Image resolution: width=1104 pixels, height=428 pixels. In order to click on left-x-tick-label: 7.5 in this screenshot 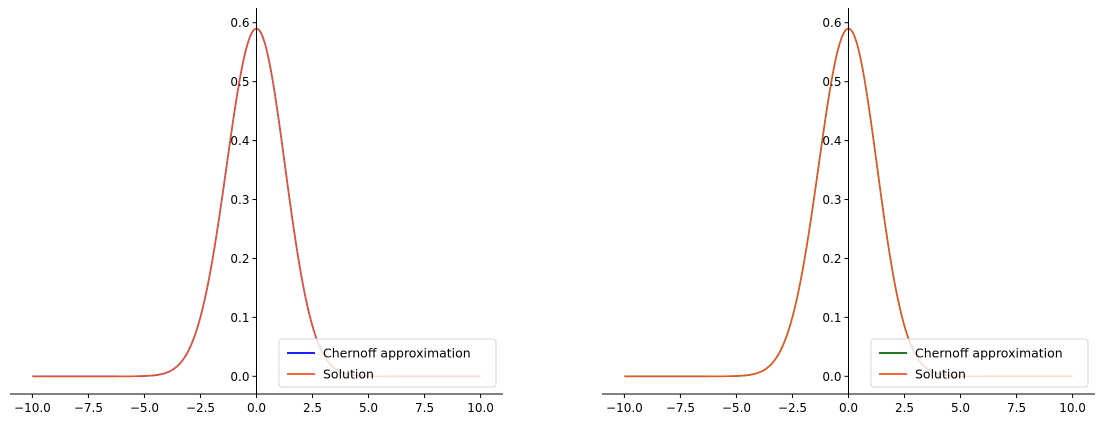, I will do `click(424, 408)`.